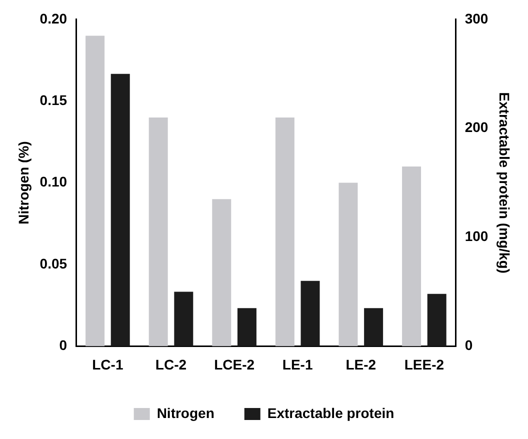 This screenshot has height=439, width=528. What do you see at coordinates (185, 412) in the screenshot?
I see `legend-label: Nitrogen` at bounding box center [185, 412].